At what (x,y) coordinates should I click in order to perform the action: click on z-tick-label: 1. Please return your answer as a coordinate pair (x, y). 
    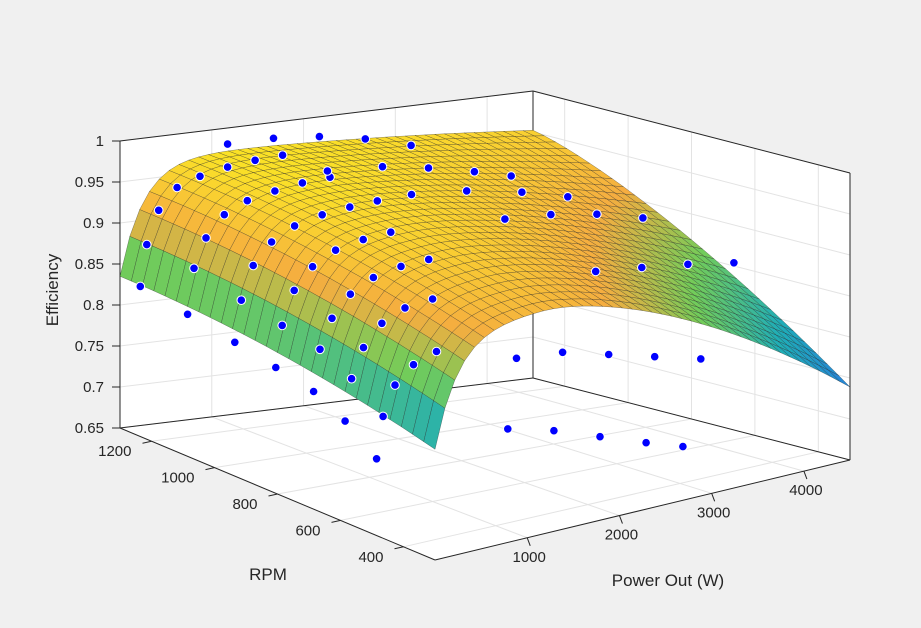
    Looking at the image, I should click on (100, 141).